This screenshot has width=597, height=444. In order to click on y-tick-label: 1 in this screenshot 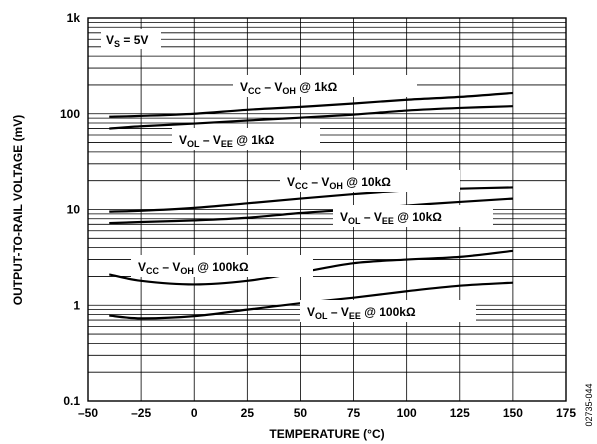, I will do `click(76, 305)`.